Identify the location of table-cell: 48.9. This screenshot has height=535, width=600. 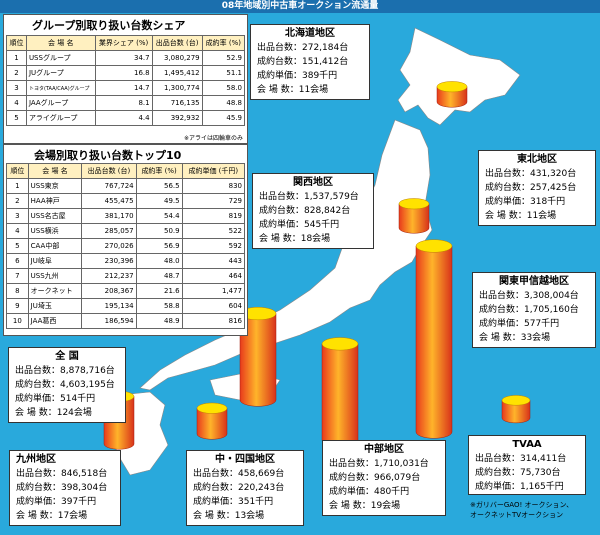
(159, 321).